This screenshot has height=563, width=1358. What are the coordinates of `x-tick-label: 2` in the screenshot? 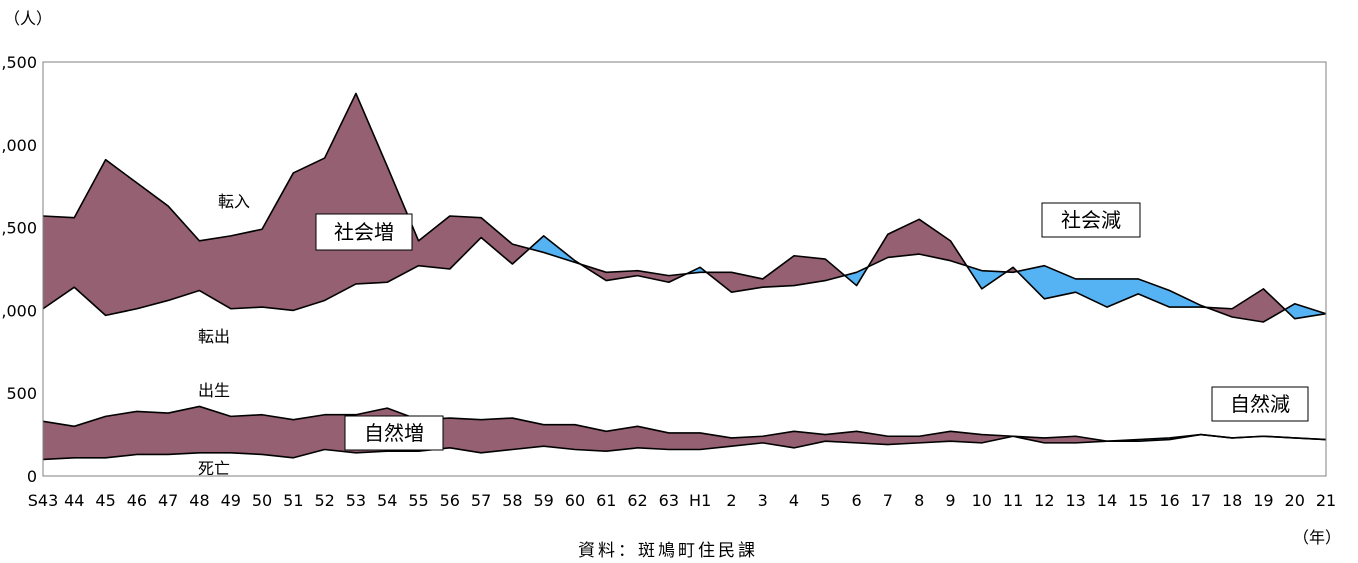 It's located at (731, 500).